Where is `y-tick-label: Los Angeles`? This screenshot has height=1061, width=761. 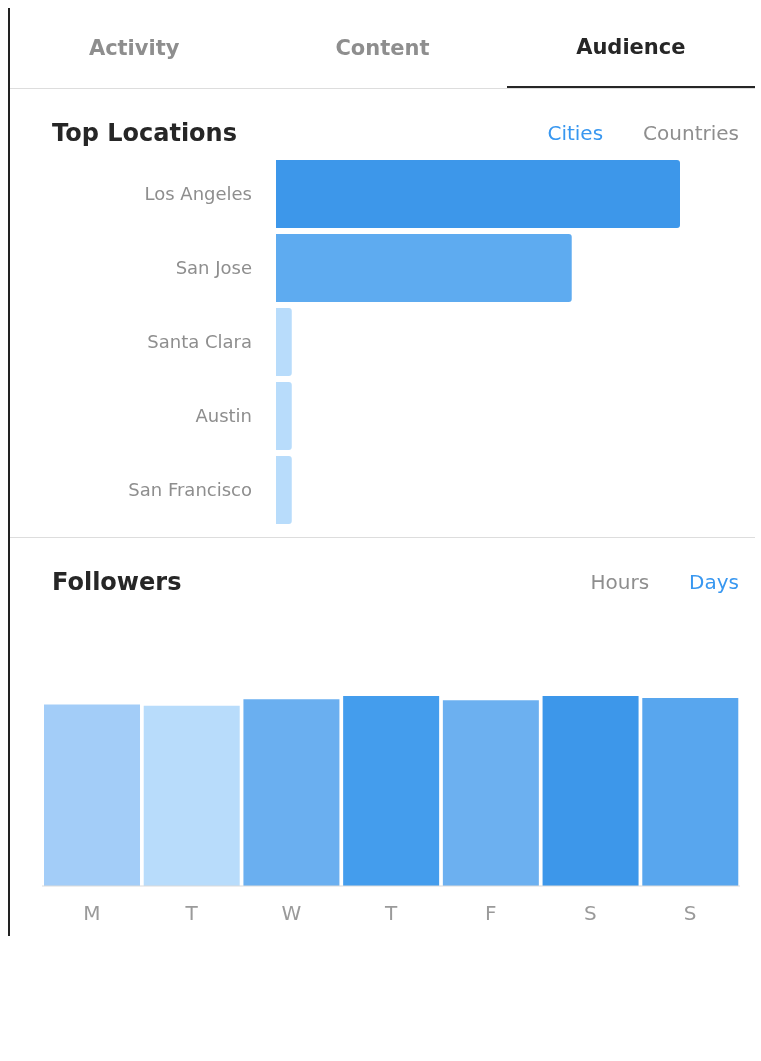 y-tick-label: Los Angeles is located at coordinates (198, 194).